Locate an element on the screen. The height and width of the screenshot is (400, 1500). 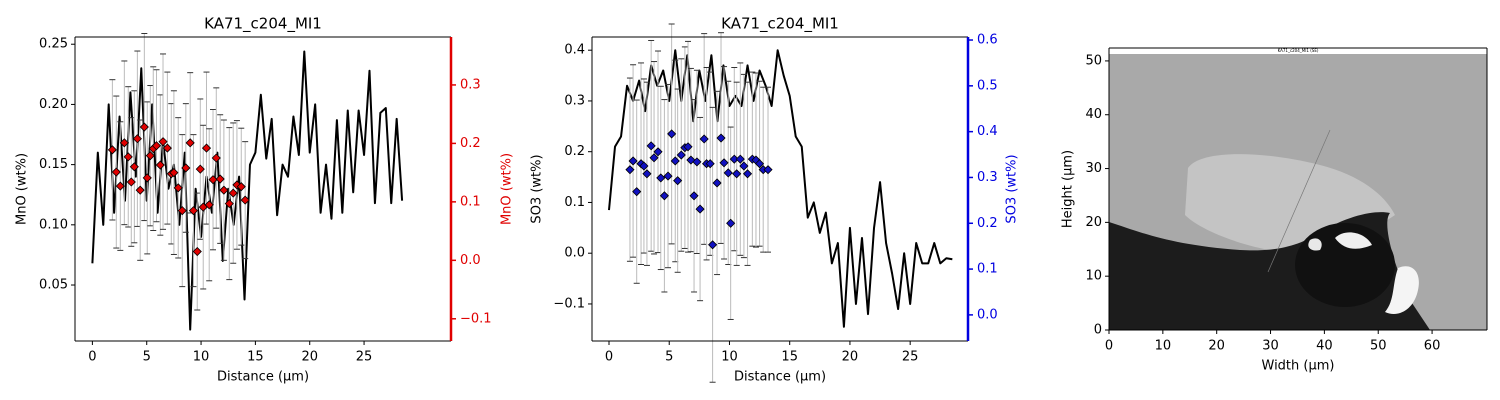
x-axis-label: Width (µm) is located at coordinates (1298, 366).